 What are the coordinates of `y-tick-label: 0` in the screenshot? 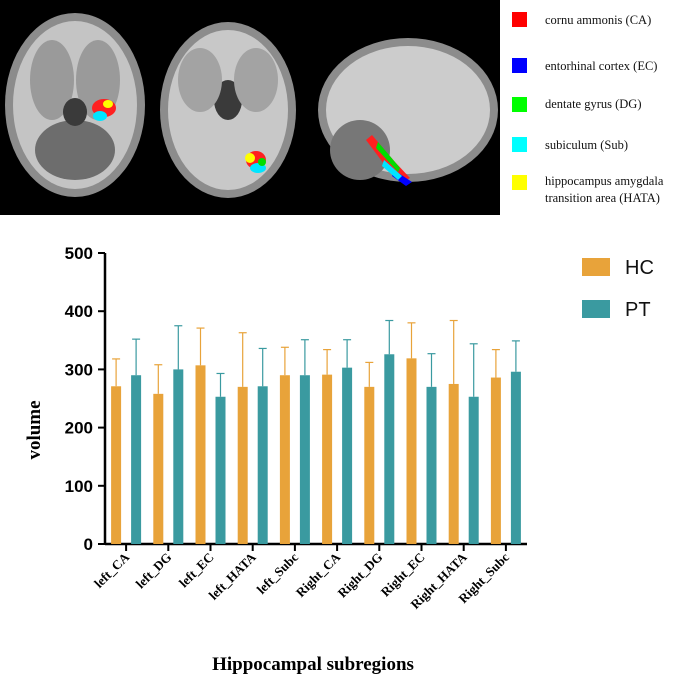 It's located at (88, 544).